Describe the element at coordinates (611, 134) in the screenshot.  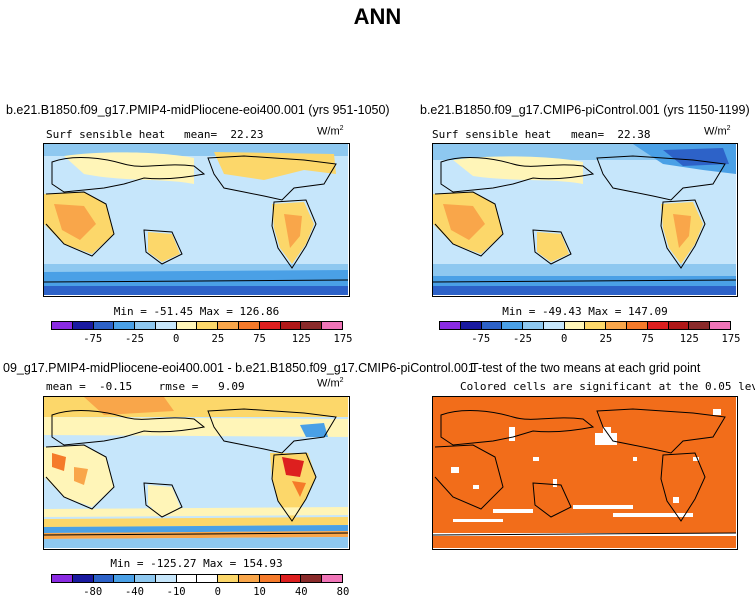
I see `panel2-mean: mean= 22.38` at that location.